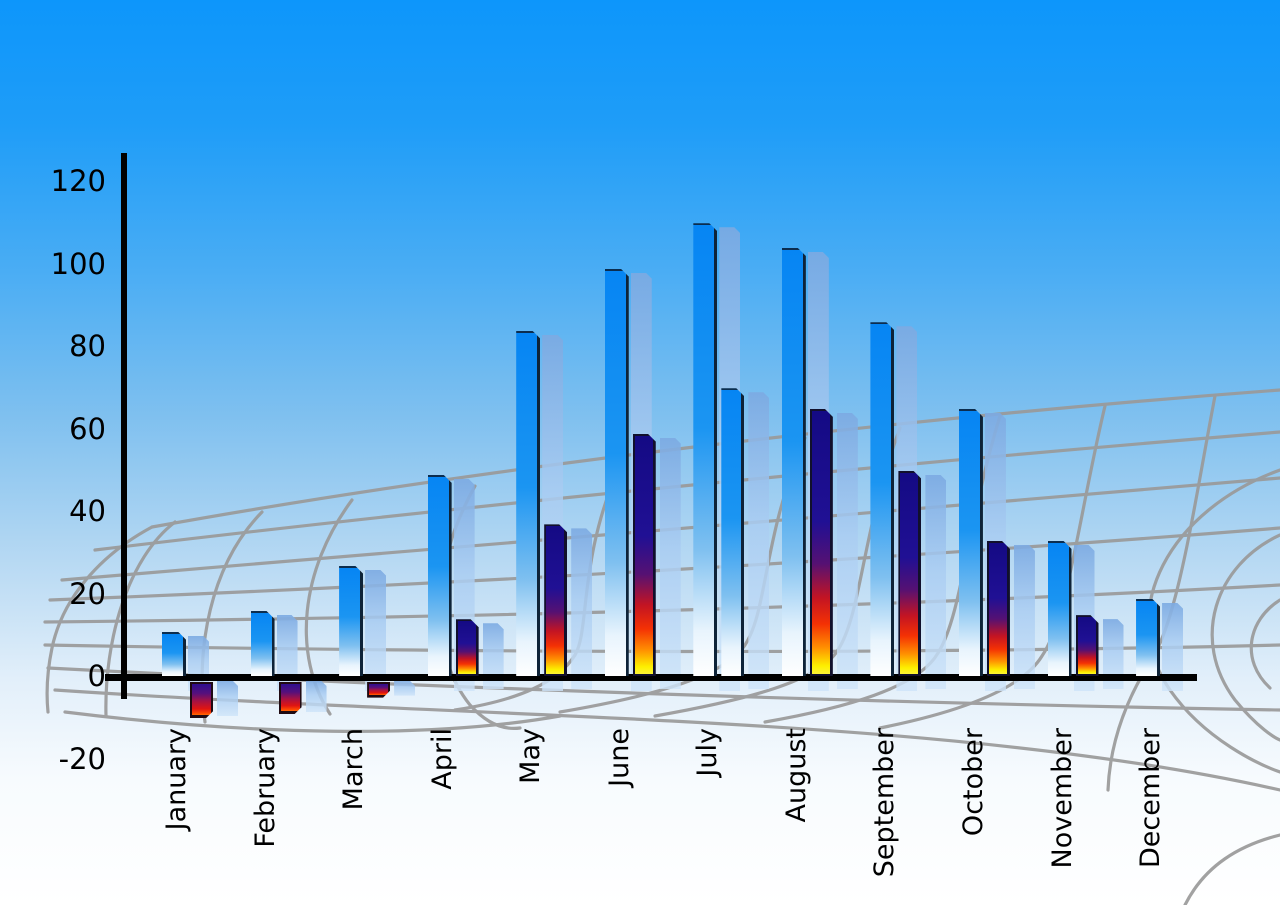 This screenshot has height=905, width=1280. Describe the element at coordinates (1062, 798) in the screenshot. I see `x-tick-label-november: November` at that location.